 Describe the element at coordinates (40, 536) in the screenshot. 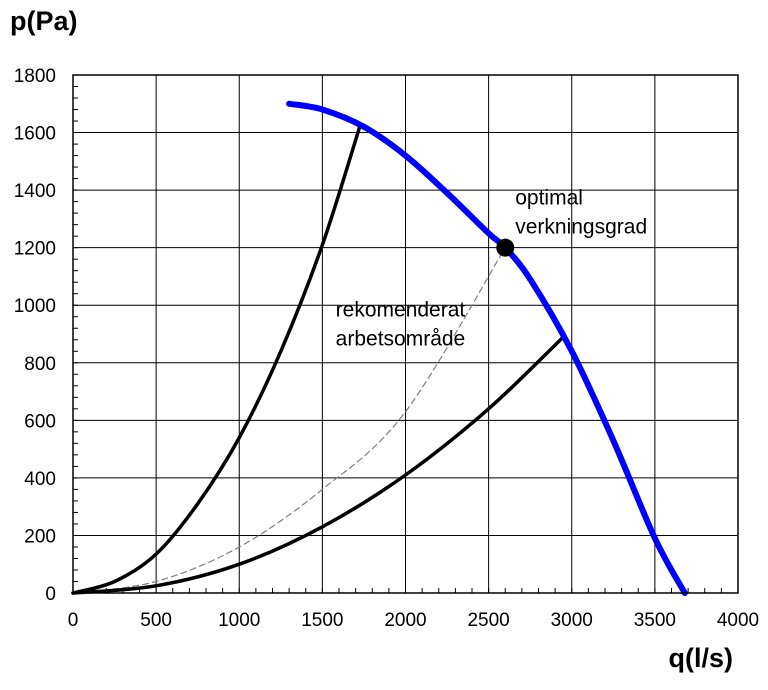

I see `y-tick-label: 200` at that location.